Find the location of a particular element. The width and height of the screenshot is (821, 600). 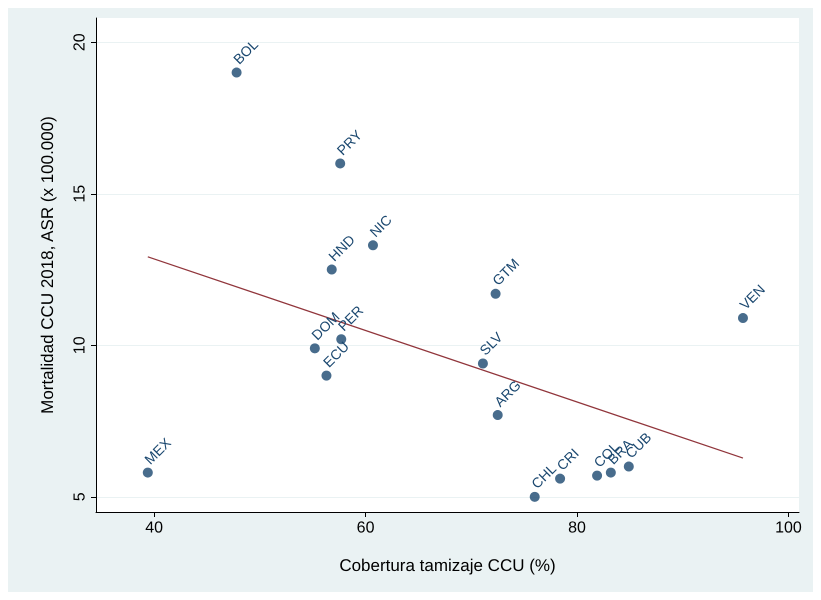

y-tick-label: 20 is located at coordinates (80, 42).